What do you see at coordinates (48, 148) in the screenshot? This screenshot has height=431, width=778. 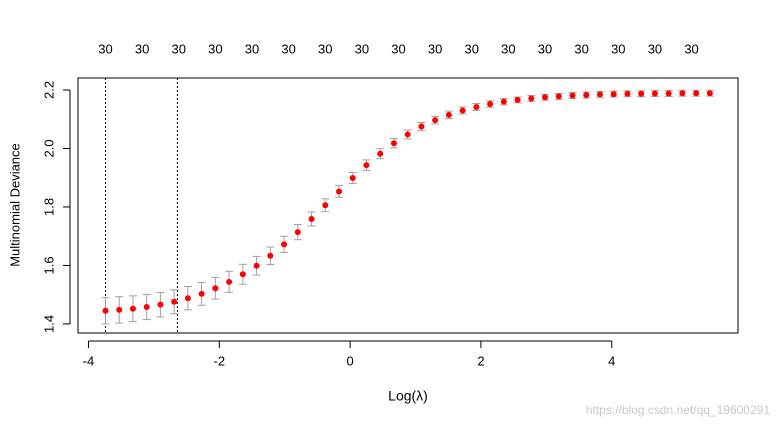 I see `y-tick-label: 2.0` at bounding box center [48, 148].